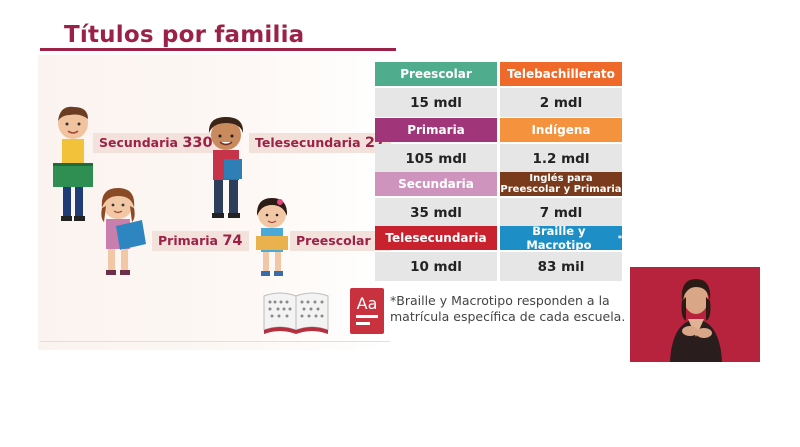 This screenshot has width=800, height=447. What do you see at coordinates (308, 142) in the screenshot?
I see `person-label-text: Telesecundaria` at bounding box center [308, 142].